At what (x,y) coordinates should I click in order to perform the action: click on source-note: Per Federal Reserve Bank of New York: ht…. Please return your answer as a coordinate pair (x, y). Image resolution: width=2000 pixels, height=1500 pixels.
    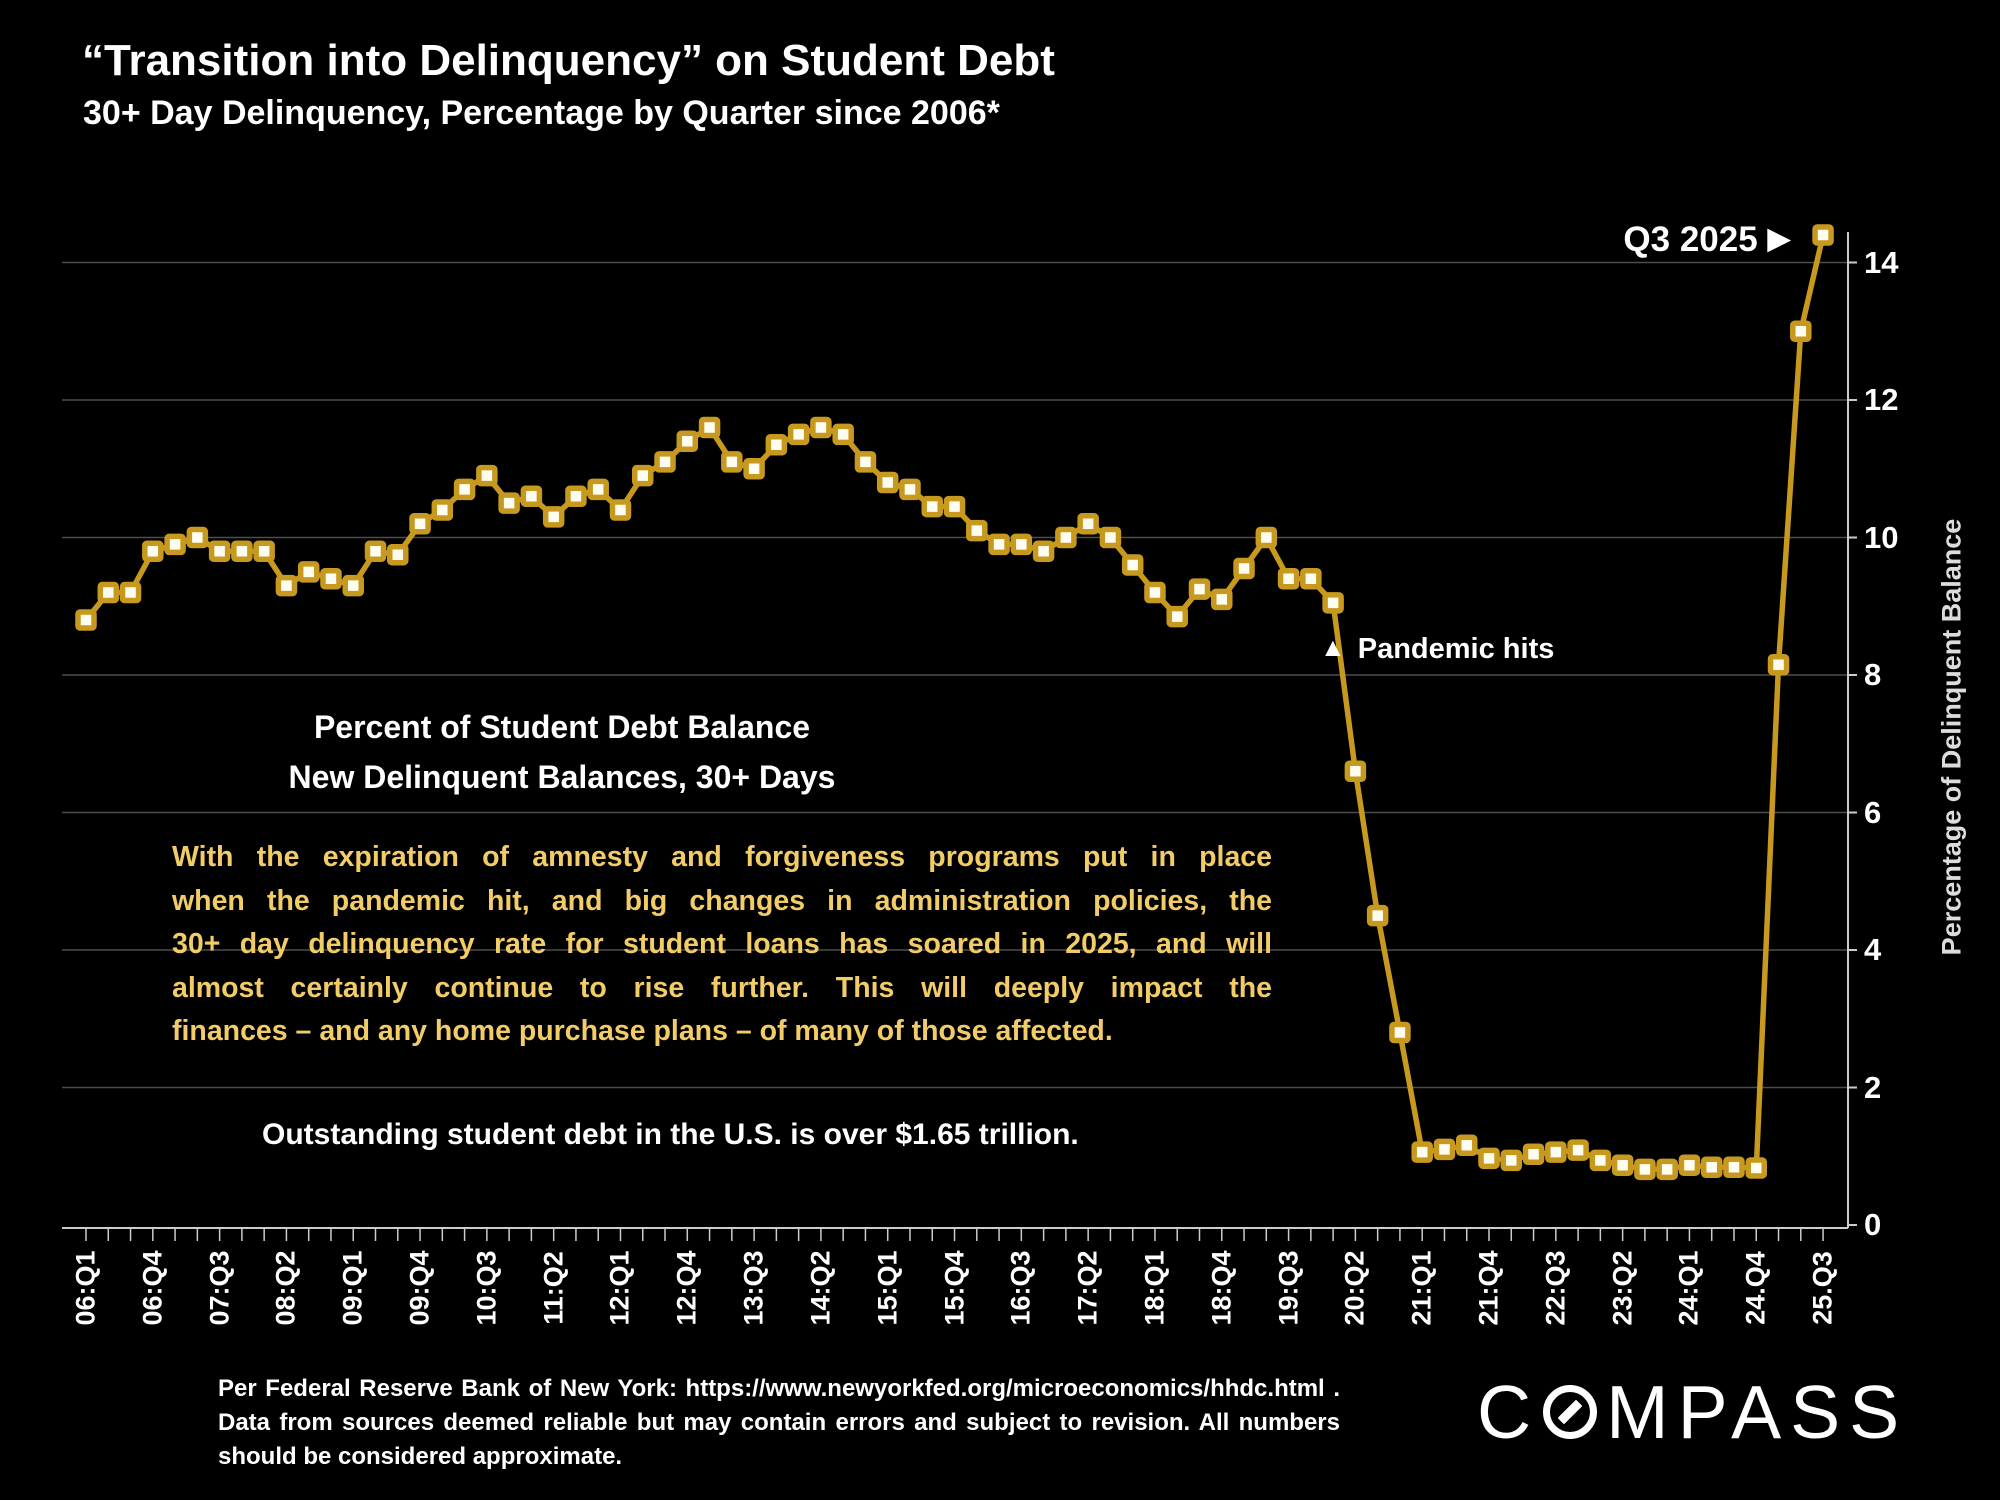
    Looking at the image, I should click on (779, 1423).